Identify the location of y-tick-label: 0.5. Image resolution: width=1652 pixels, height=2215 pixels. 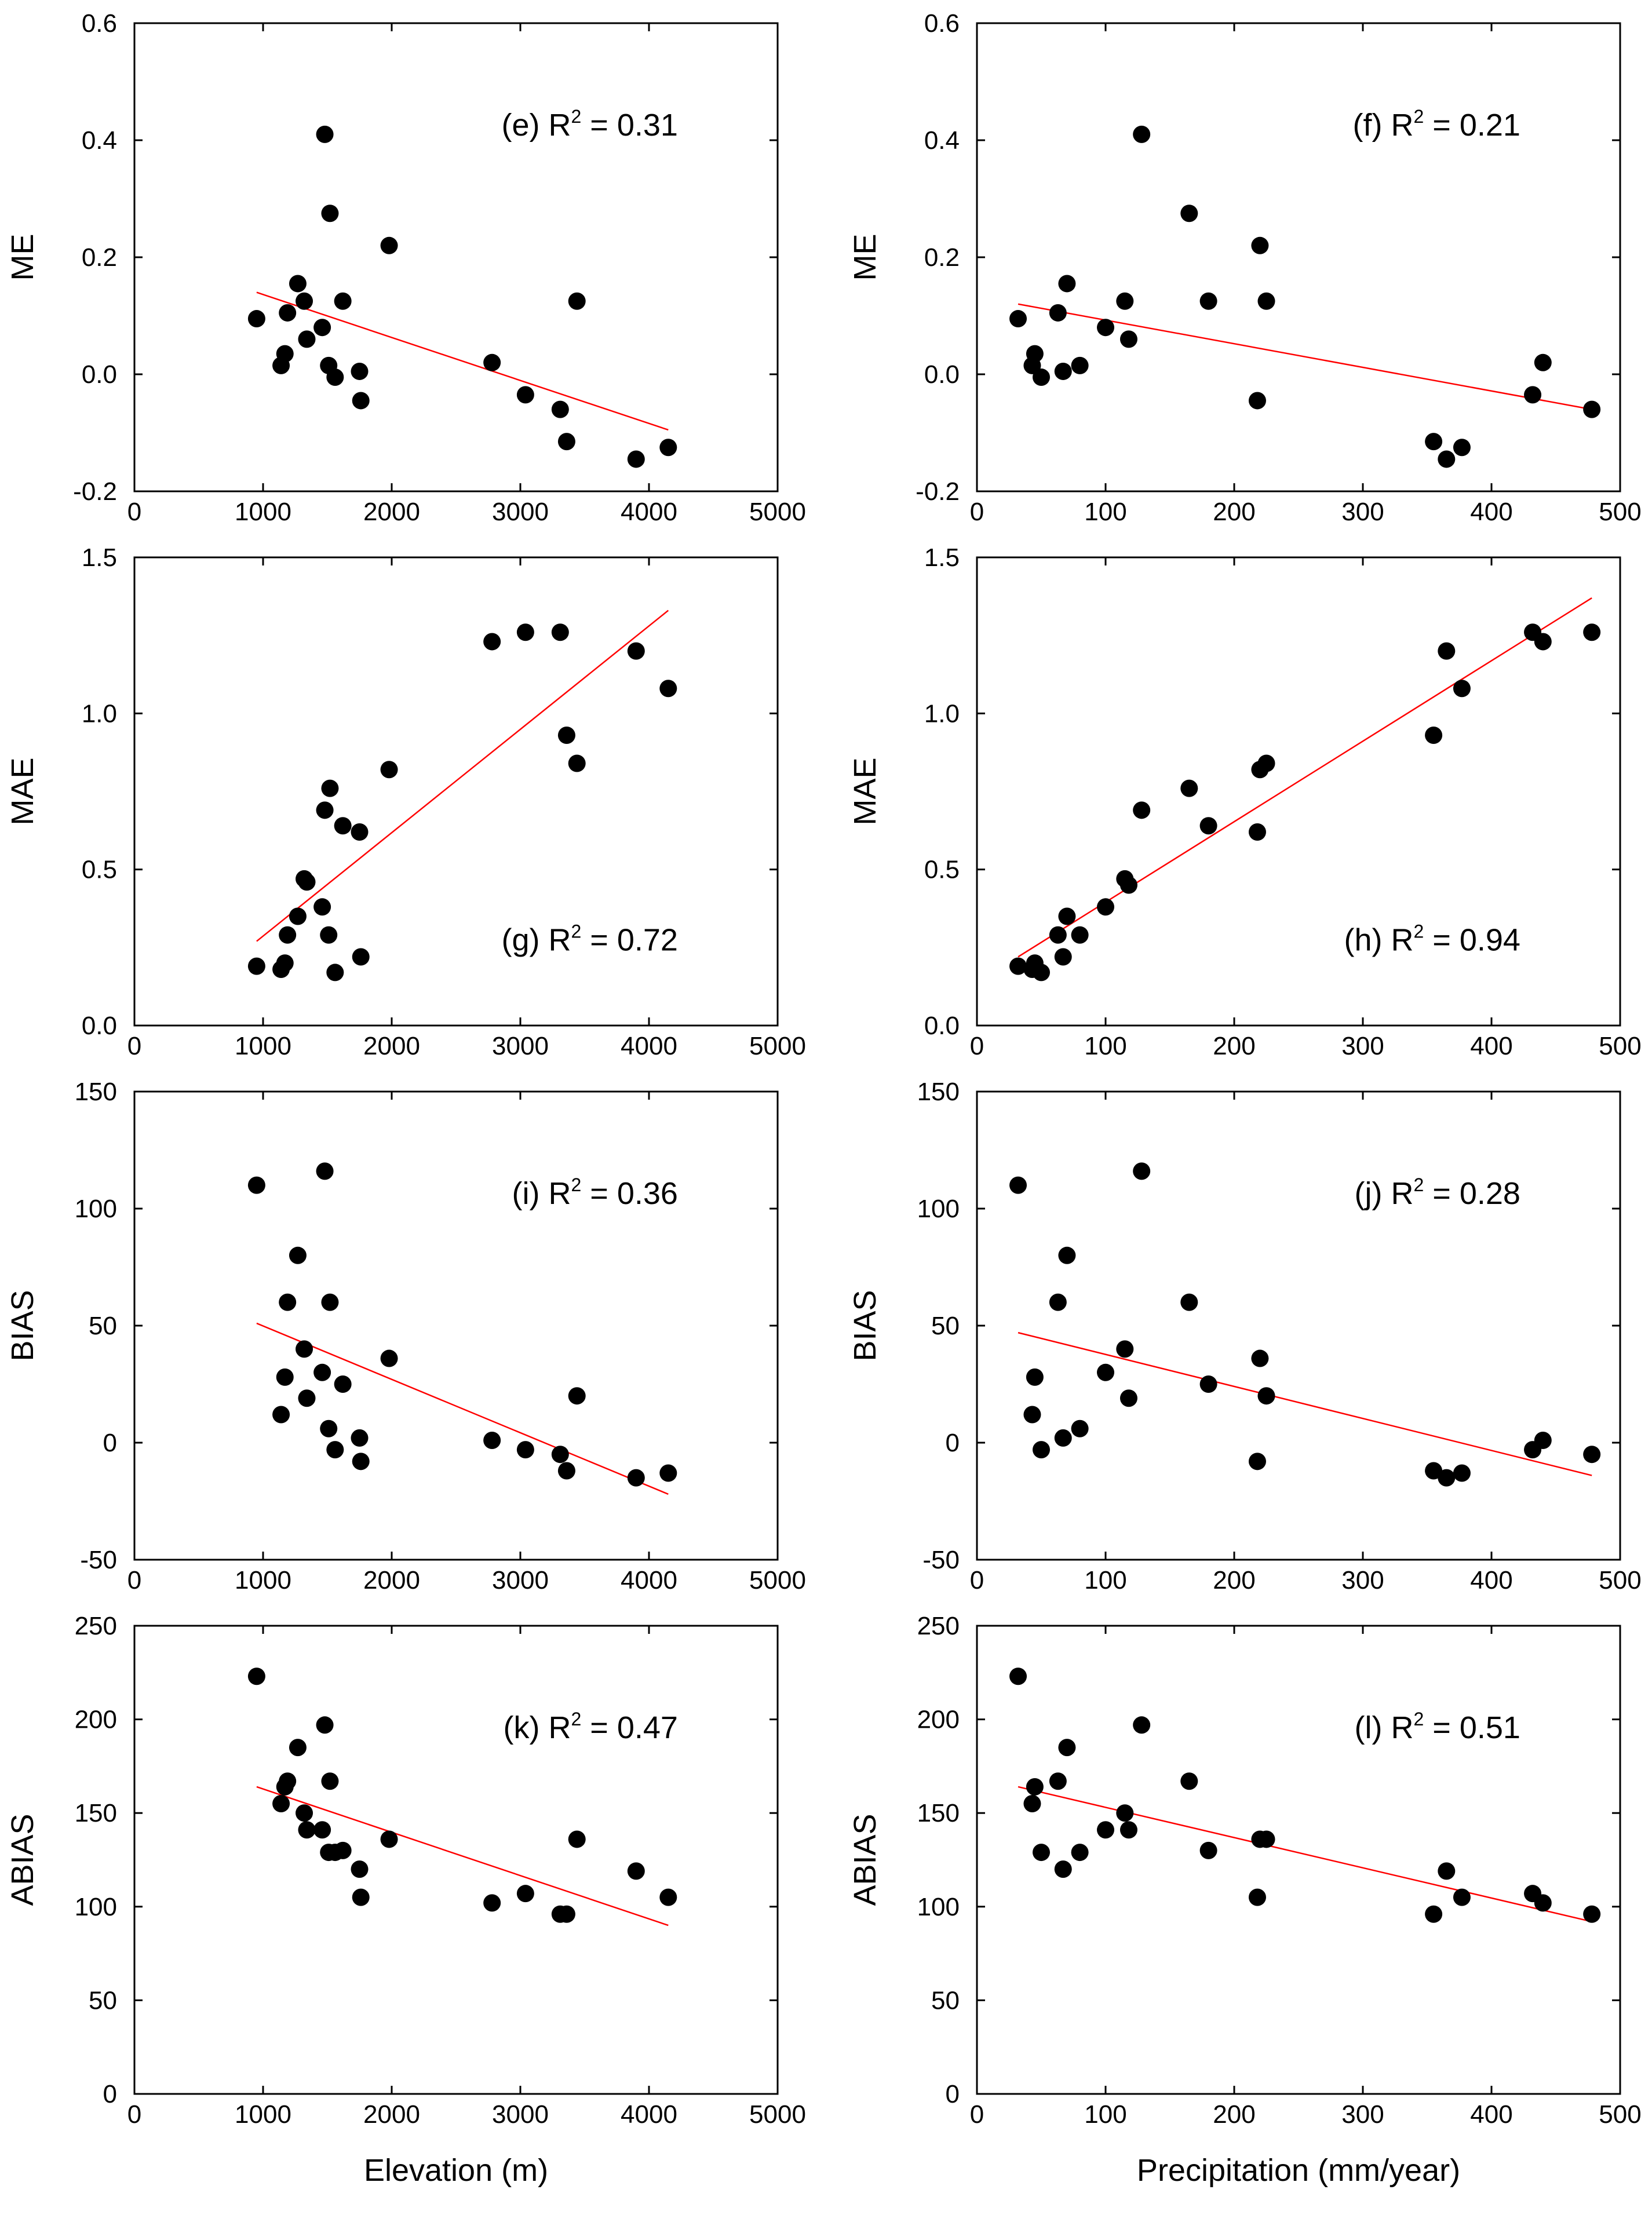
(942, 870).